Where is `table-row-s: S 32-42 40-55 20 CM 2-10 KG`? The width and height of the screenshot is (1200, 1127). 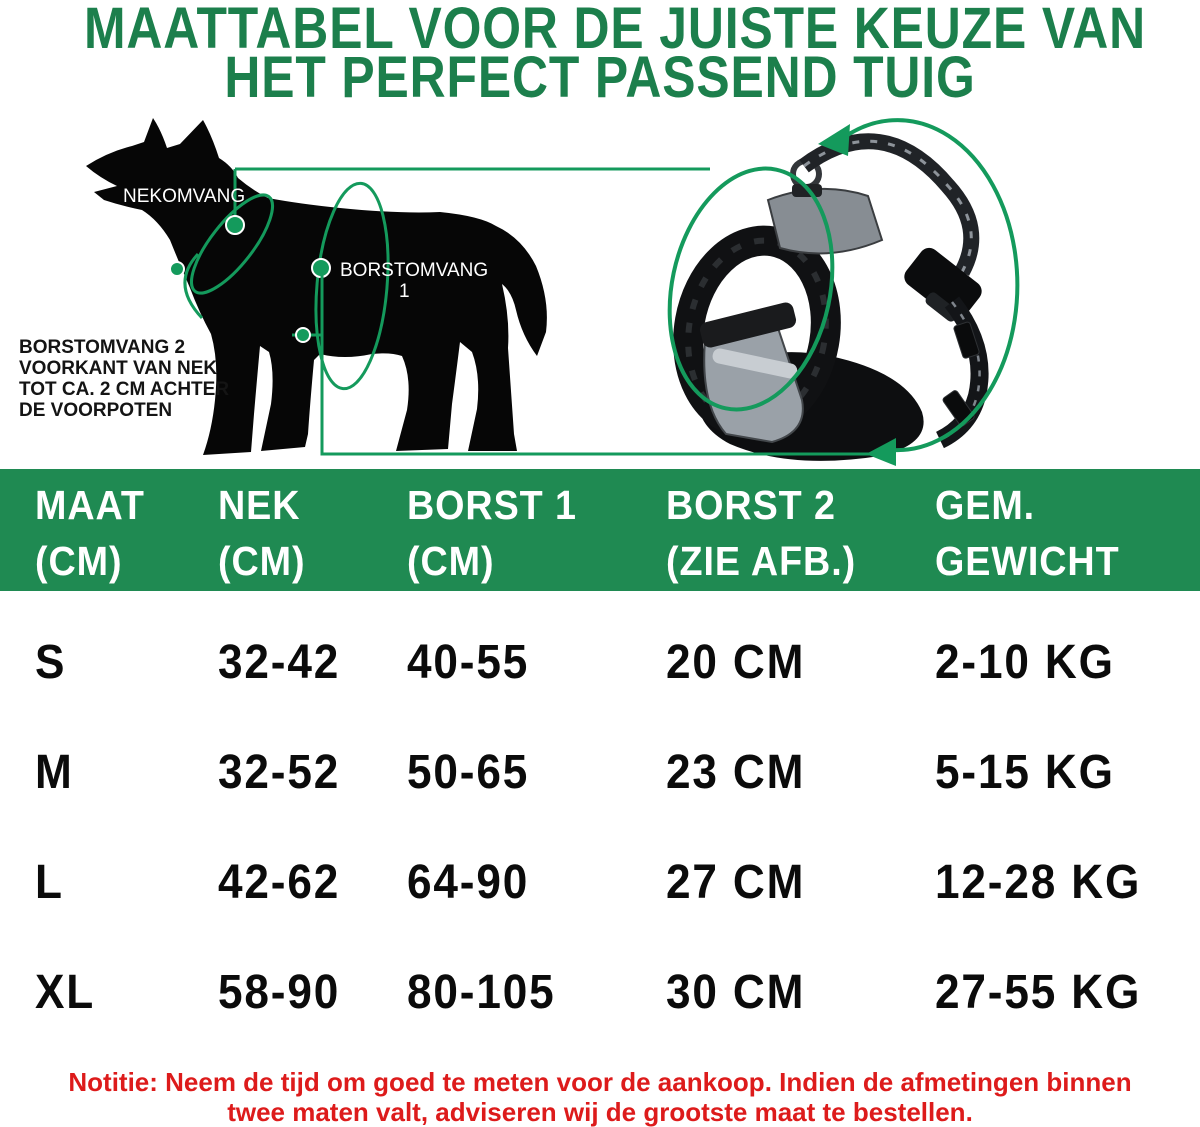
table-row-s: S 32-42 40-55 20 CM 2-10 KG is located at coordinates (600, 662).